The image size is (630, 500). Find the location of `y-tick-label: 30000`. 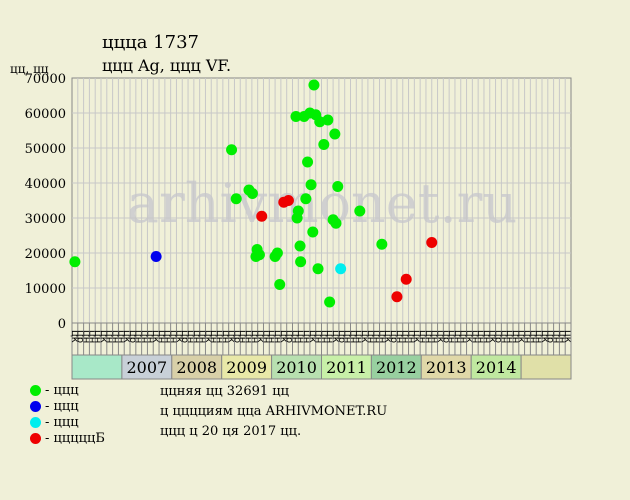

y-tick-label: 30000 is located at coordinates (45, 219).